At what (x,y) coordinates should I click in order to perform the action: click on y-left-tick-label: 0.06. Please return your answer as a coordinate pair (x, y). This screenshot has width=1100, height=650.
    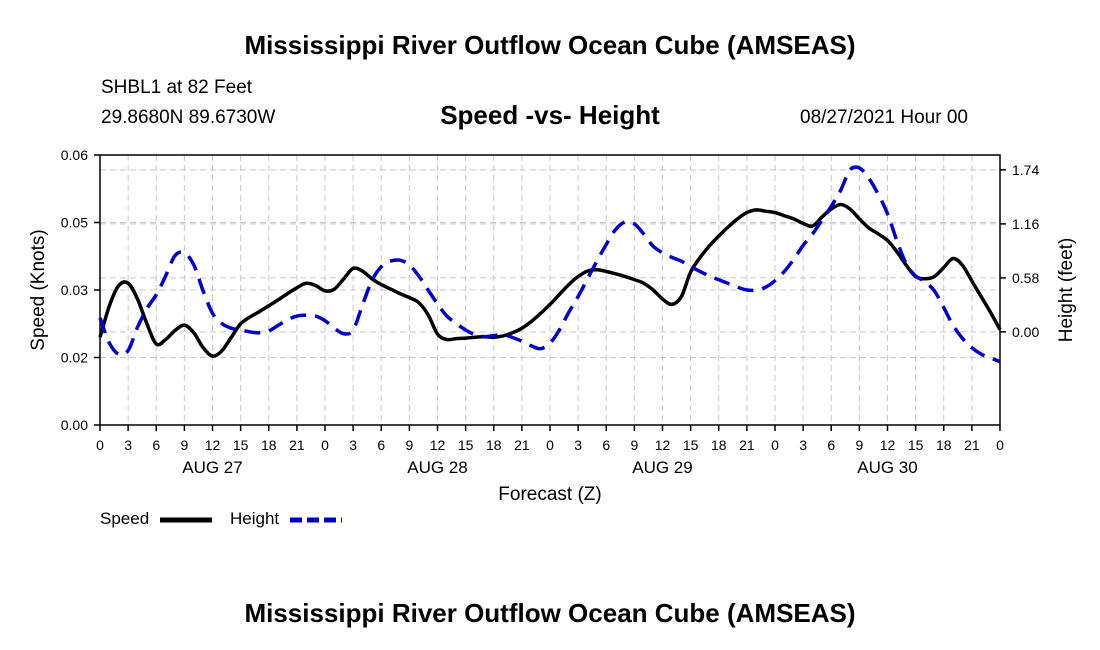
    Looking at the image, I should click on (74, 155).